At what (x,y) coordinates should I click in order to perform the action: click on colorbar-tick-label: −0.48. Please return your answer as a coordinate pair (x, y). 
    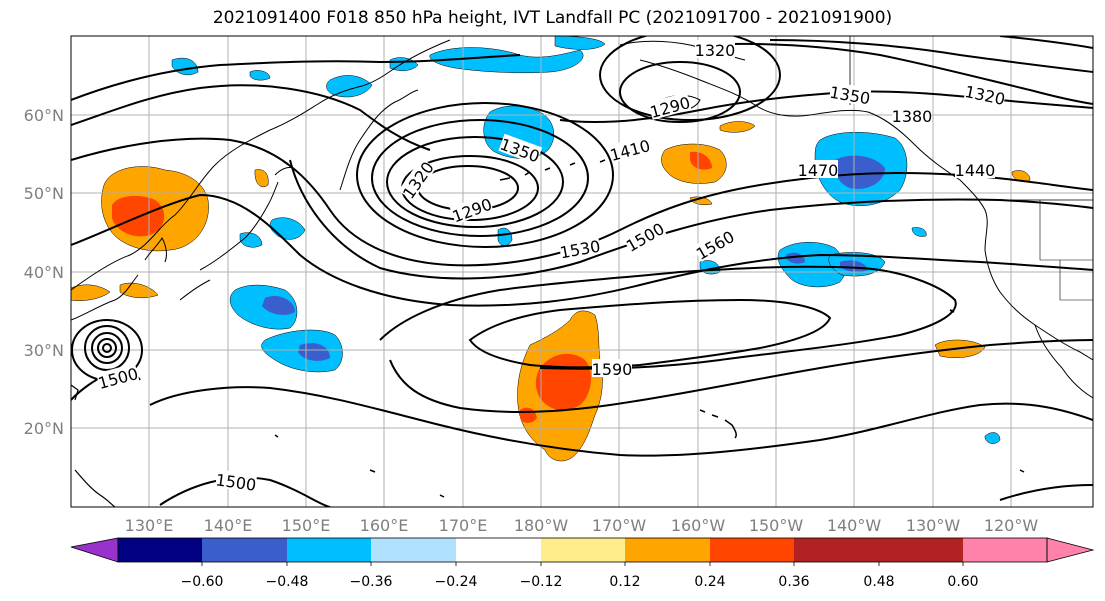
    Looking at the image, I should click on (287, 582).